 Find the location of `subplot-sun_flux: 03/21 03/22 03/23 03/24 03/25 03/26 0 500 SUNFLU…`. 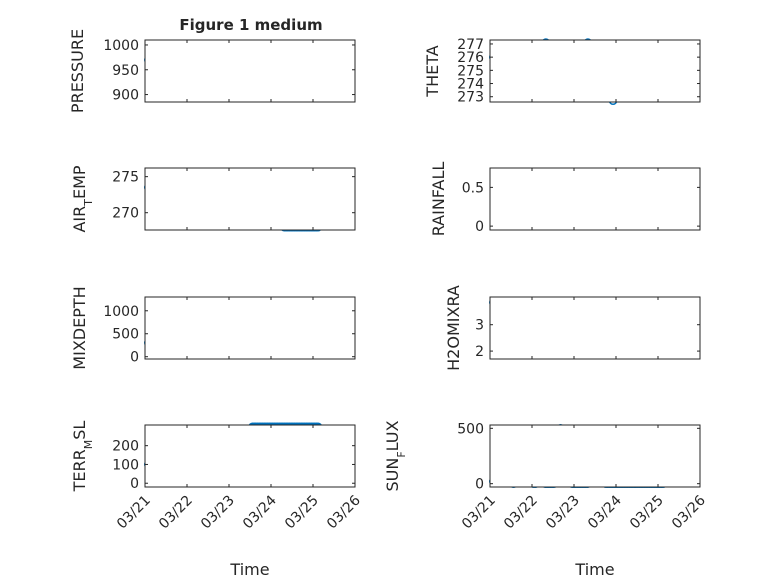

subplot-sun_flux: 03/21 03/22 03/23 03/24 03/25 03/26 0 500 SUNFLU… is located at coordinates (546, 499).